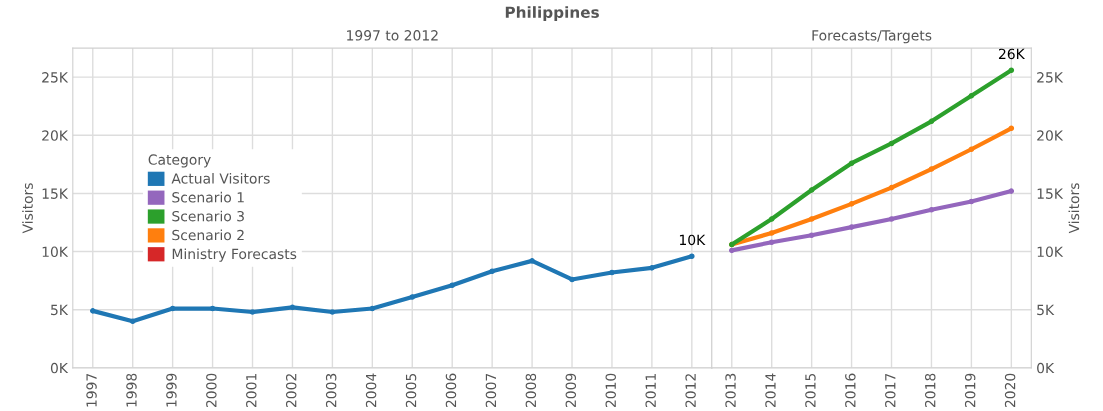 The width and height of the screenshot is (1103, 411). Describe the element at coordinates (571, 390) in the screenshot. I see `x-tick-label: 2009` at that location.